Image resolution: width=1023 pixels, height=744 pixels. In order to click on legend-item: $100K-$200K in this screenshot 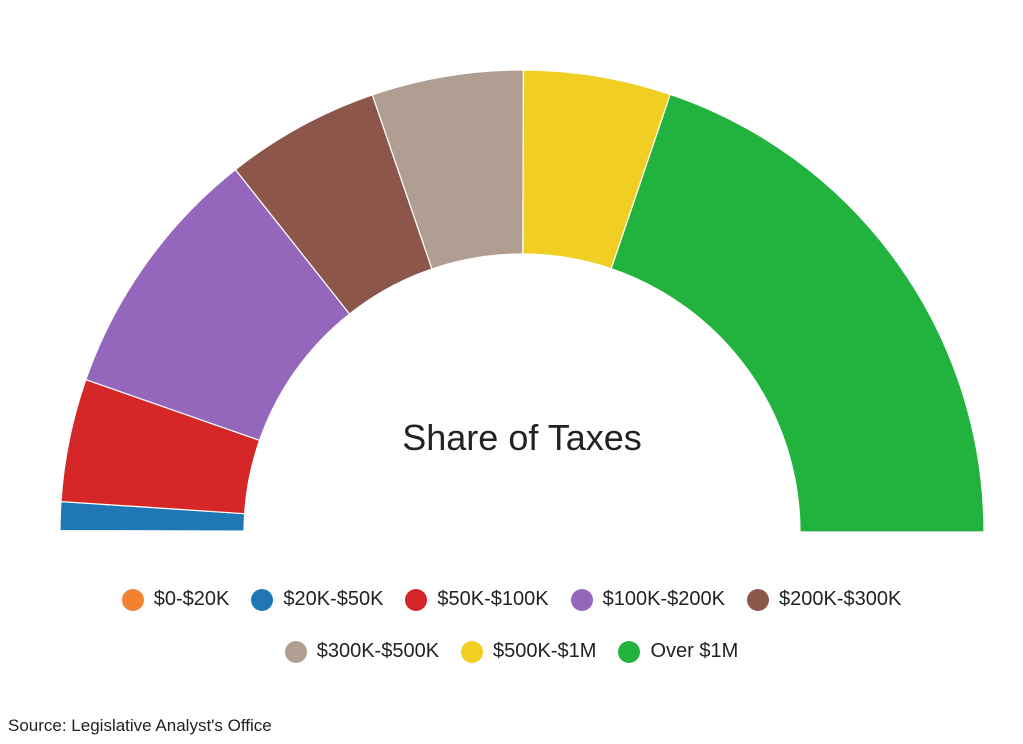, I will do `click(647, 599)`.